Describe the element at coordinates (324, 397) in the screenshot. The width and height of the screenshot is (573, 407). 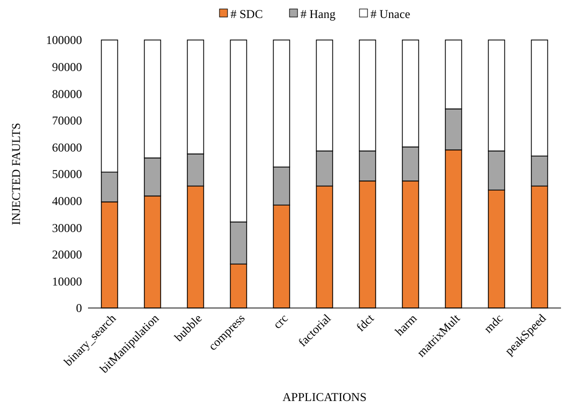
I see `x-axis-title: APPLICATIONS` at that location.